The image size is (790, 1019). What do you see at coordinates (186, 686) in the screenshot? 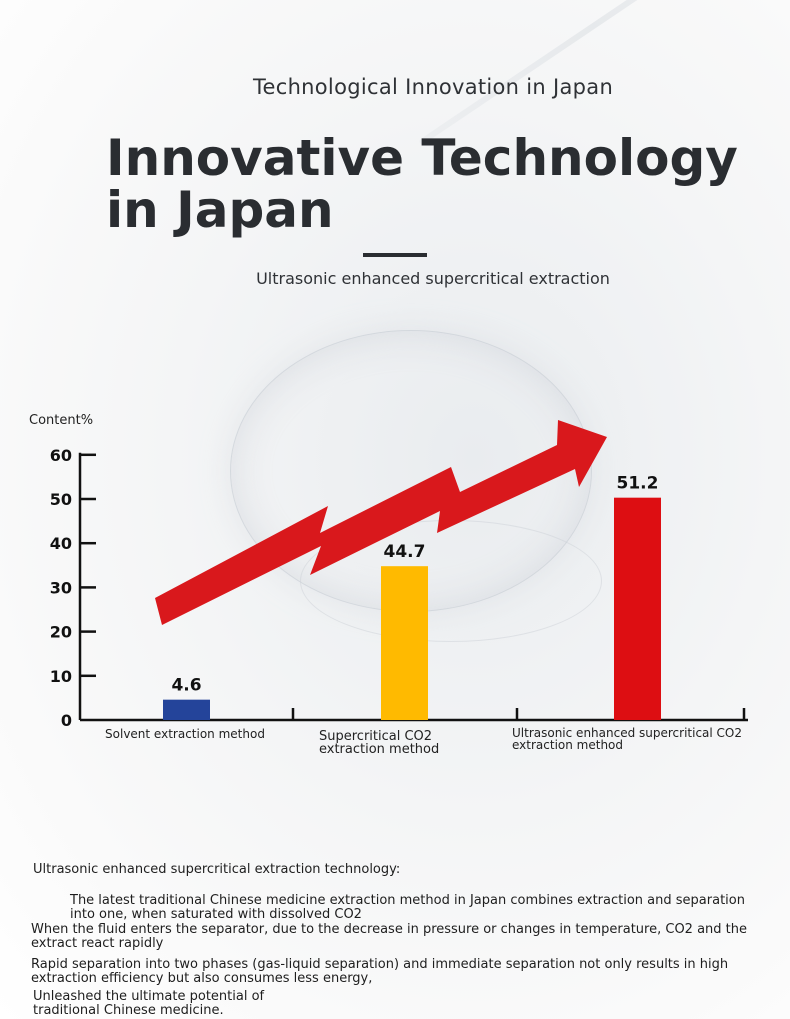
I see `data-label-1: 4.6` at bounding box center [186, 686].